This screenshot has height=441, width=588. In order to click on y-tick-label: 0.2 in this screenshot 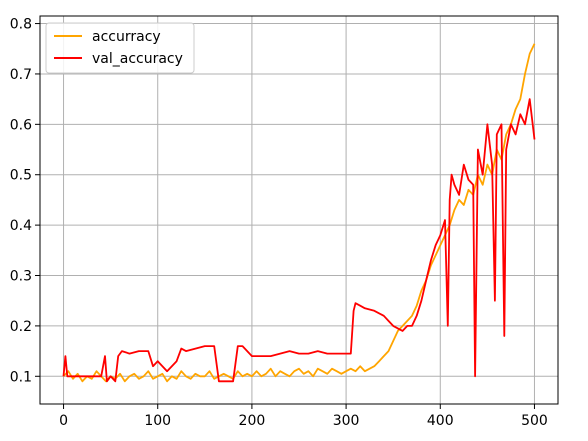, I will do `click(21, 327)`.